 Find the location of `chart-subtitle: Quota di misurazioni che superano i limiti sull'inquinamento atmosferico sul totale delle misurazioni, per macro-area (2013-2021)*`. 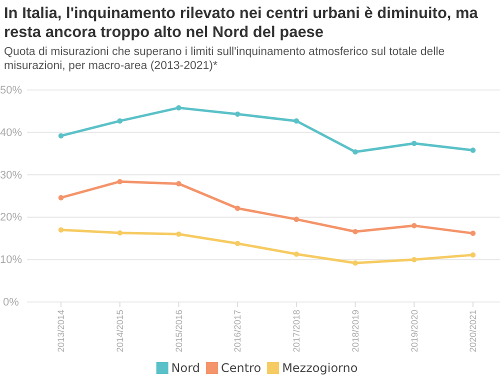

chart-subtitle: Quota di misurazioni che superano i limiti sull'inquinamento atmosferico sul totale delle misurazioni, per macro-area (2013-2021)* is located at coordinates (225, 59).